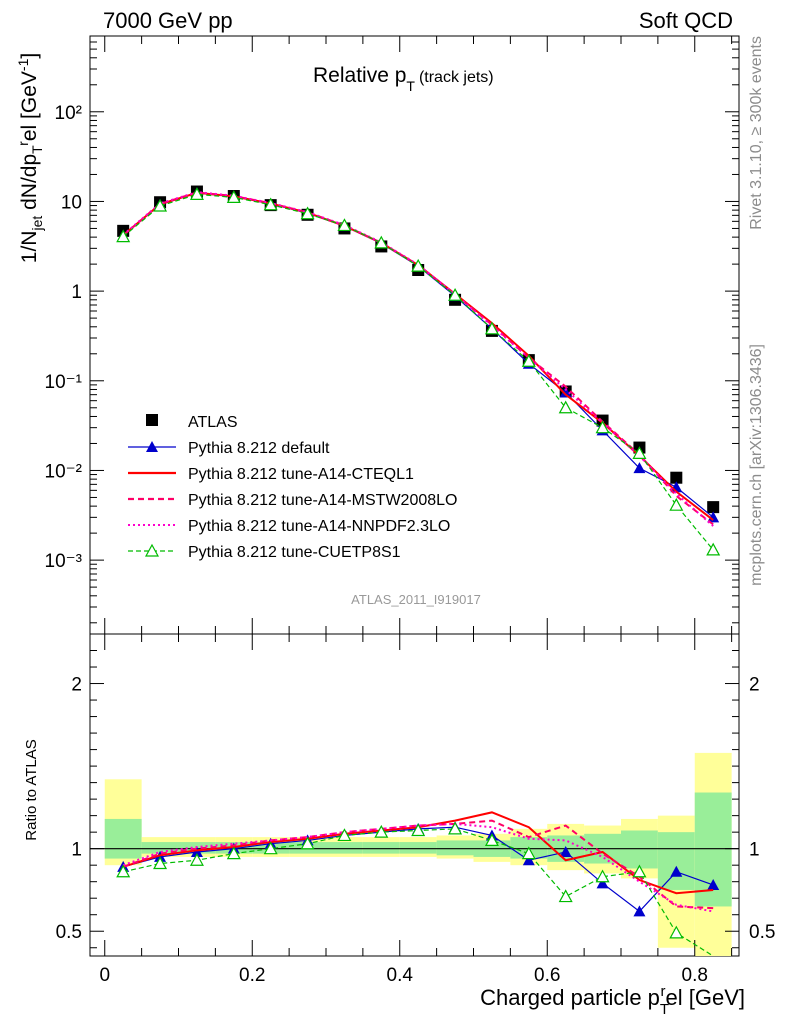  What do you see at coordinates (76, 292) in the screenshot?
I see `ytick-label-1: 1` at bounding box center [76, 292].